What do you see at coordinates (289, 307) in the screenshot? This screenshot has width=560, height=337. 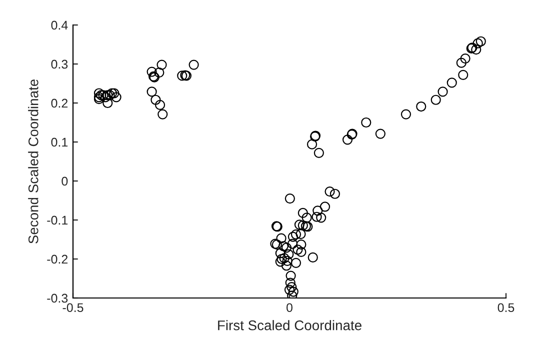 I see `x-tick-label: 0` at bounding box center [289, 307].